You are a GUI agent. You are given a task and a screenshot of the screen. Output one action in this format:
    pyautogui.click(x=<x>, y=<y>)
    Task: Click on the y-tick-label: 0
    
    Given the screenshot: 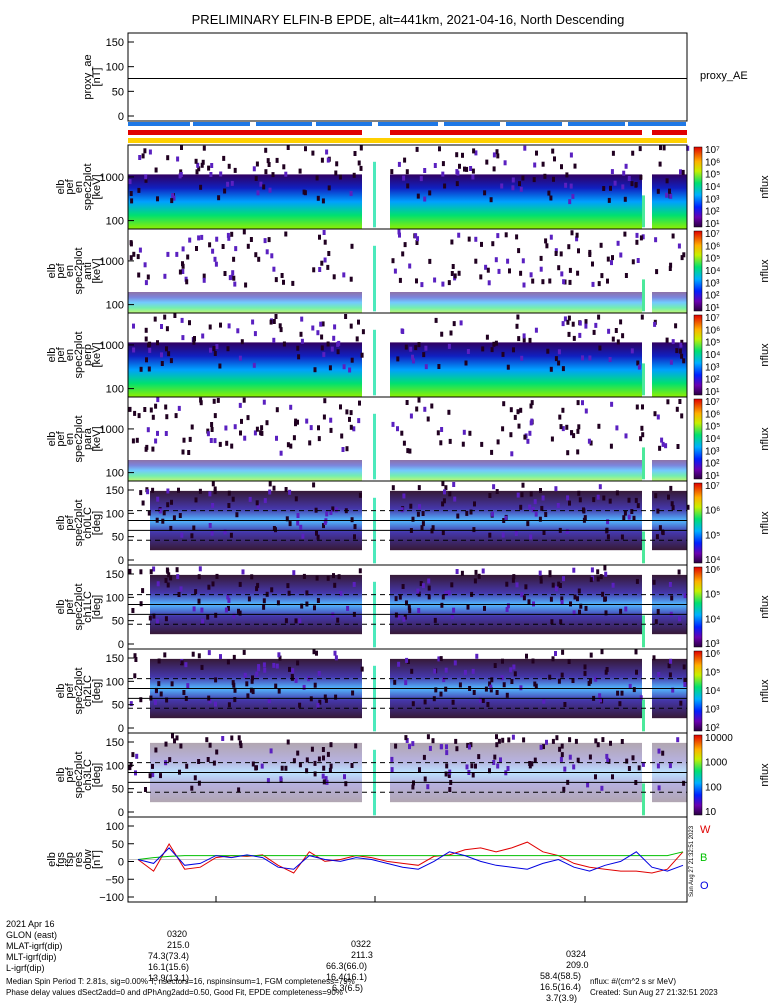 What is the action you would take?
    pyautogui.click(x=121, y=863)
    